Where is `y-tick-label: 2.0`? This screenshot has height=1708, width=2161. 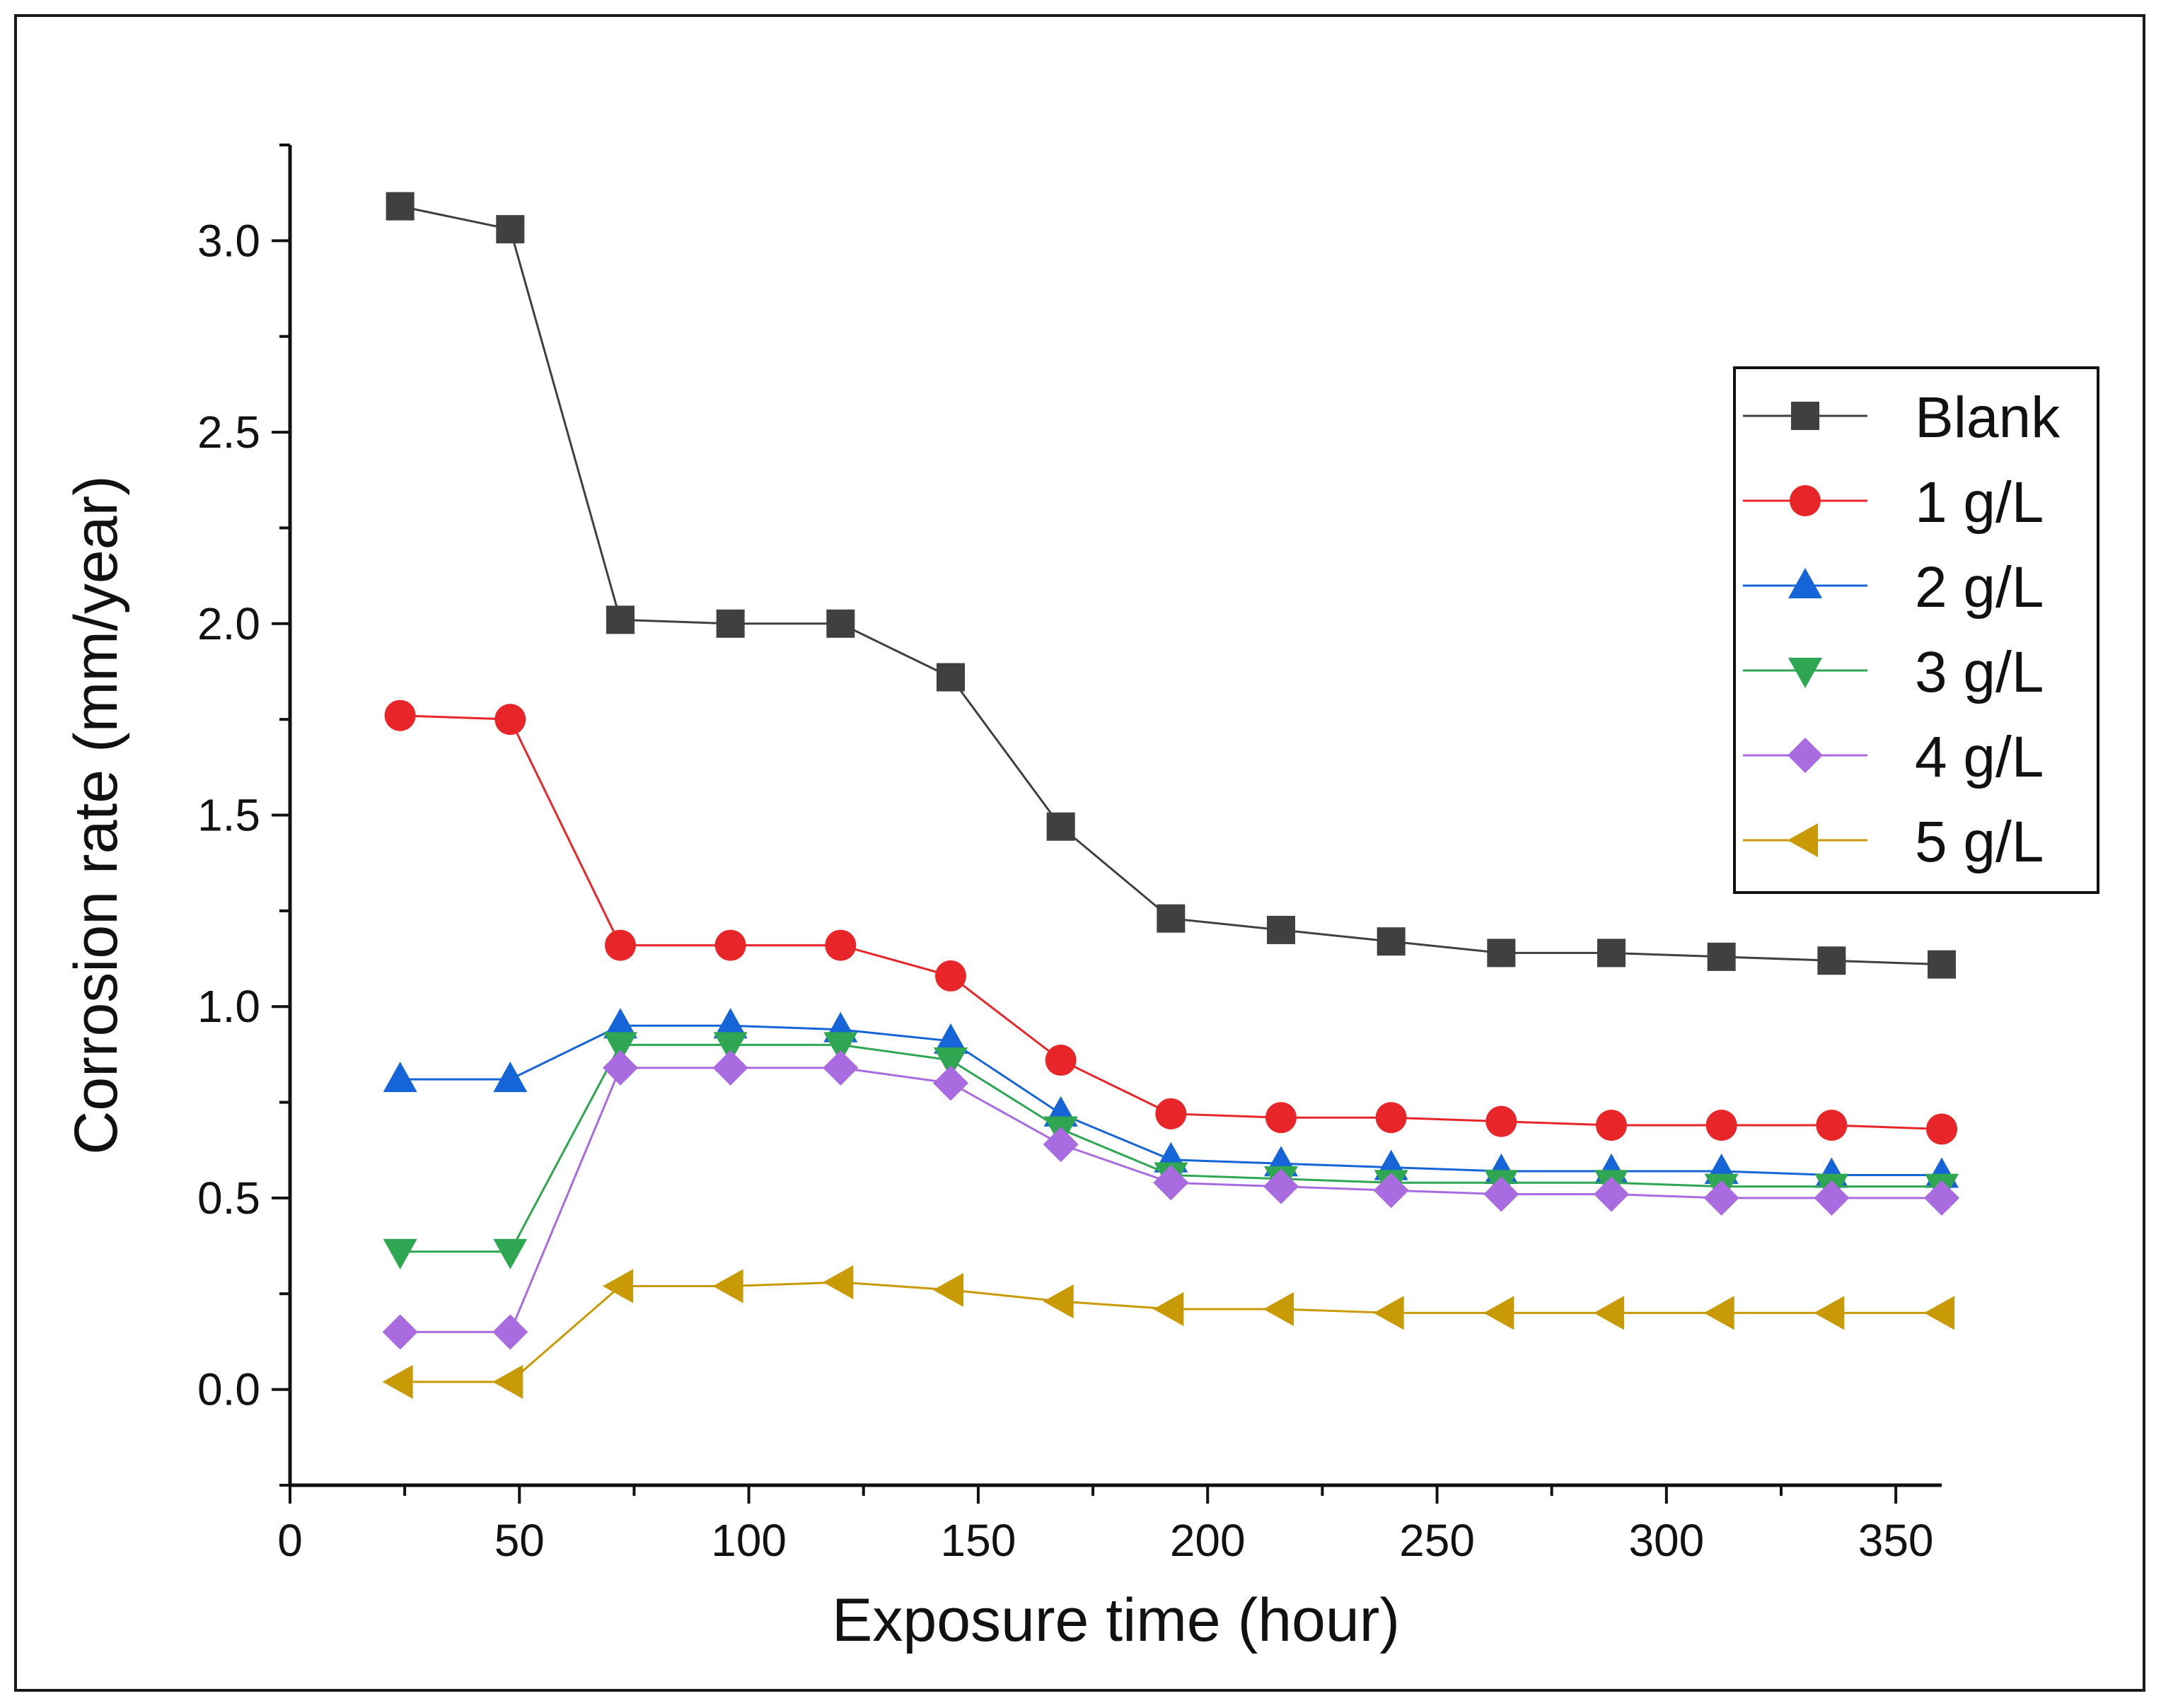 y-tick-label: 2.0 is located at coordinates (228, 623).